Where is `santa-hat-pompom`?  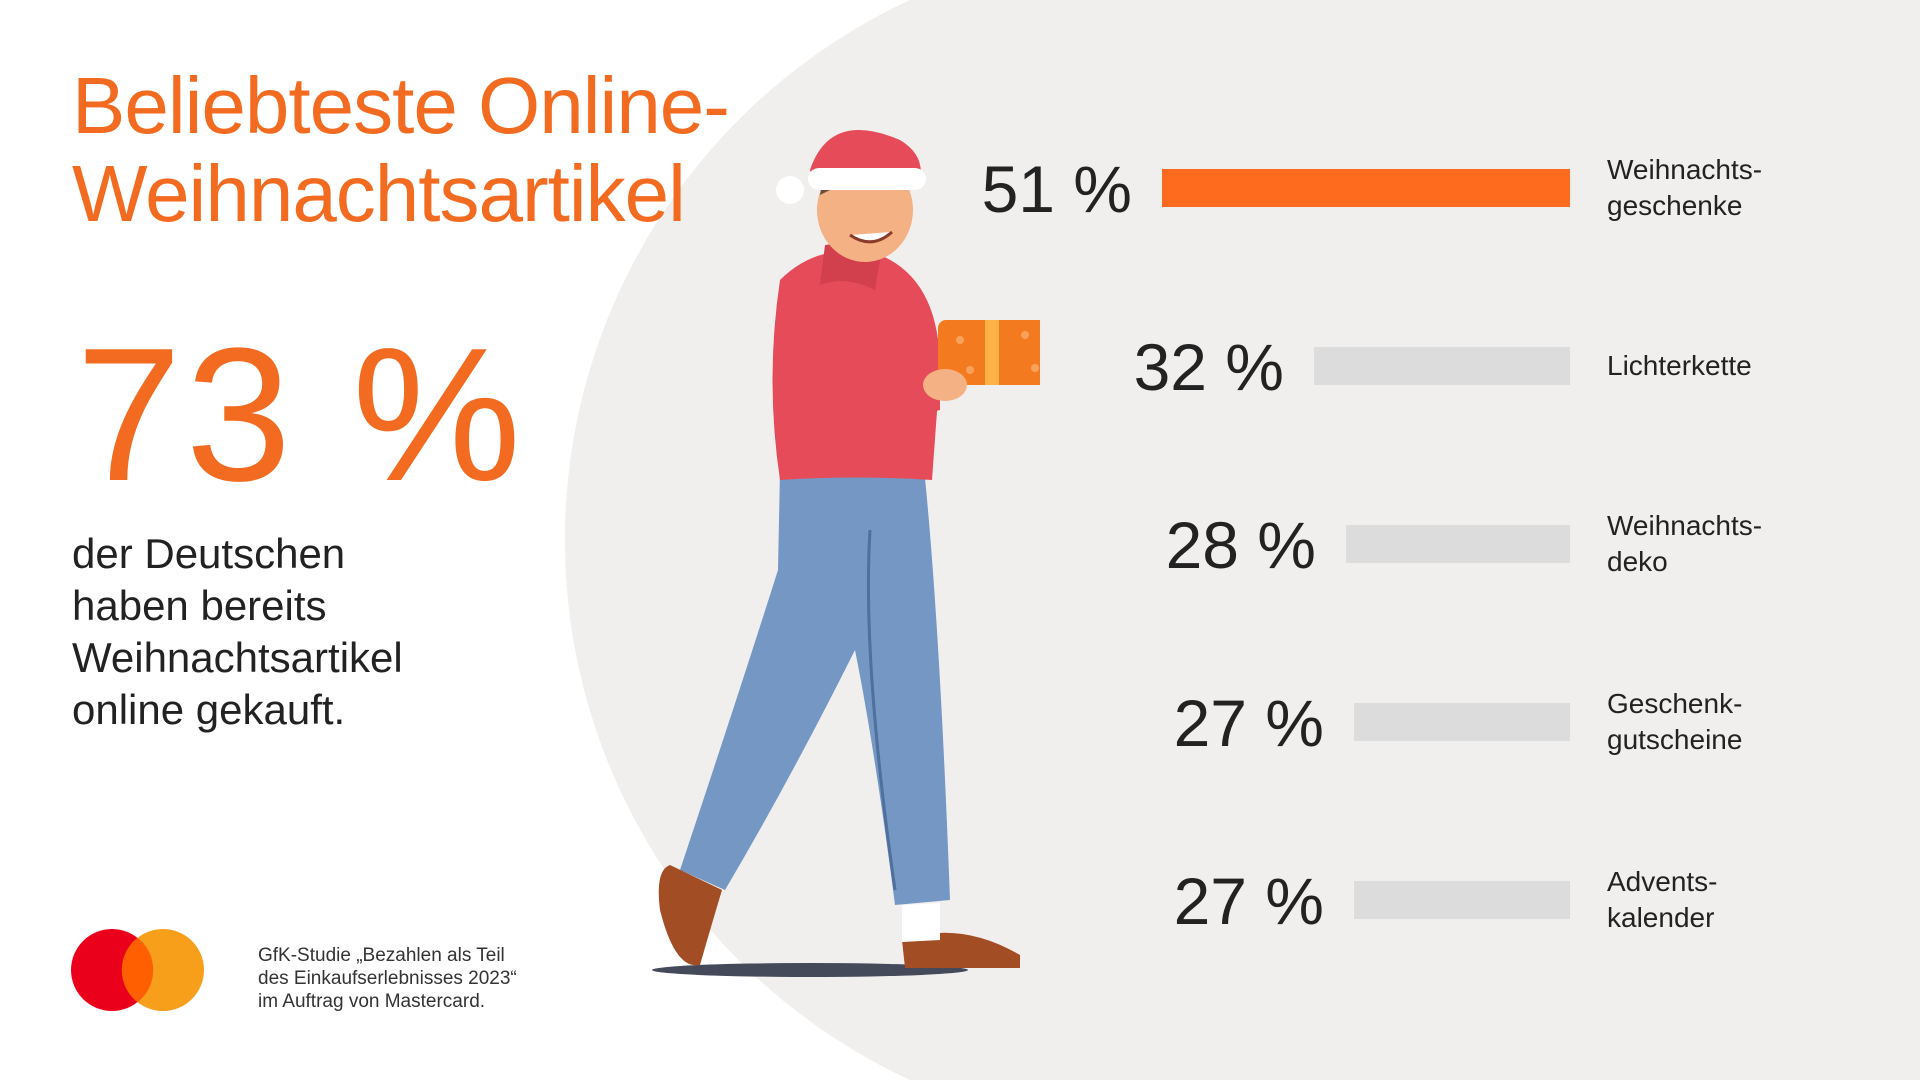
santa-hat-pompom is located at coordinates (790, 190).